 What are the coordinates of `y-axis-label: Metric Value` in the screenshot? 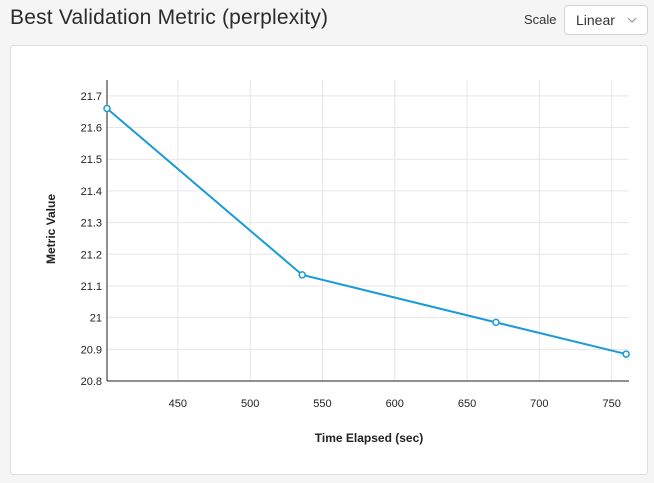 It's located at (51, 229).